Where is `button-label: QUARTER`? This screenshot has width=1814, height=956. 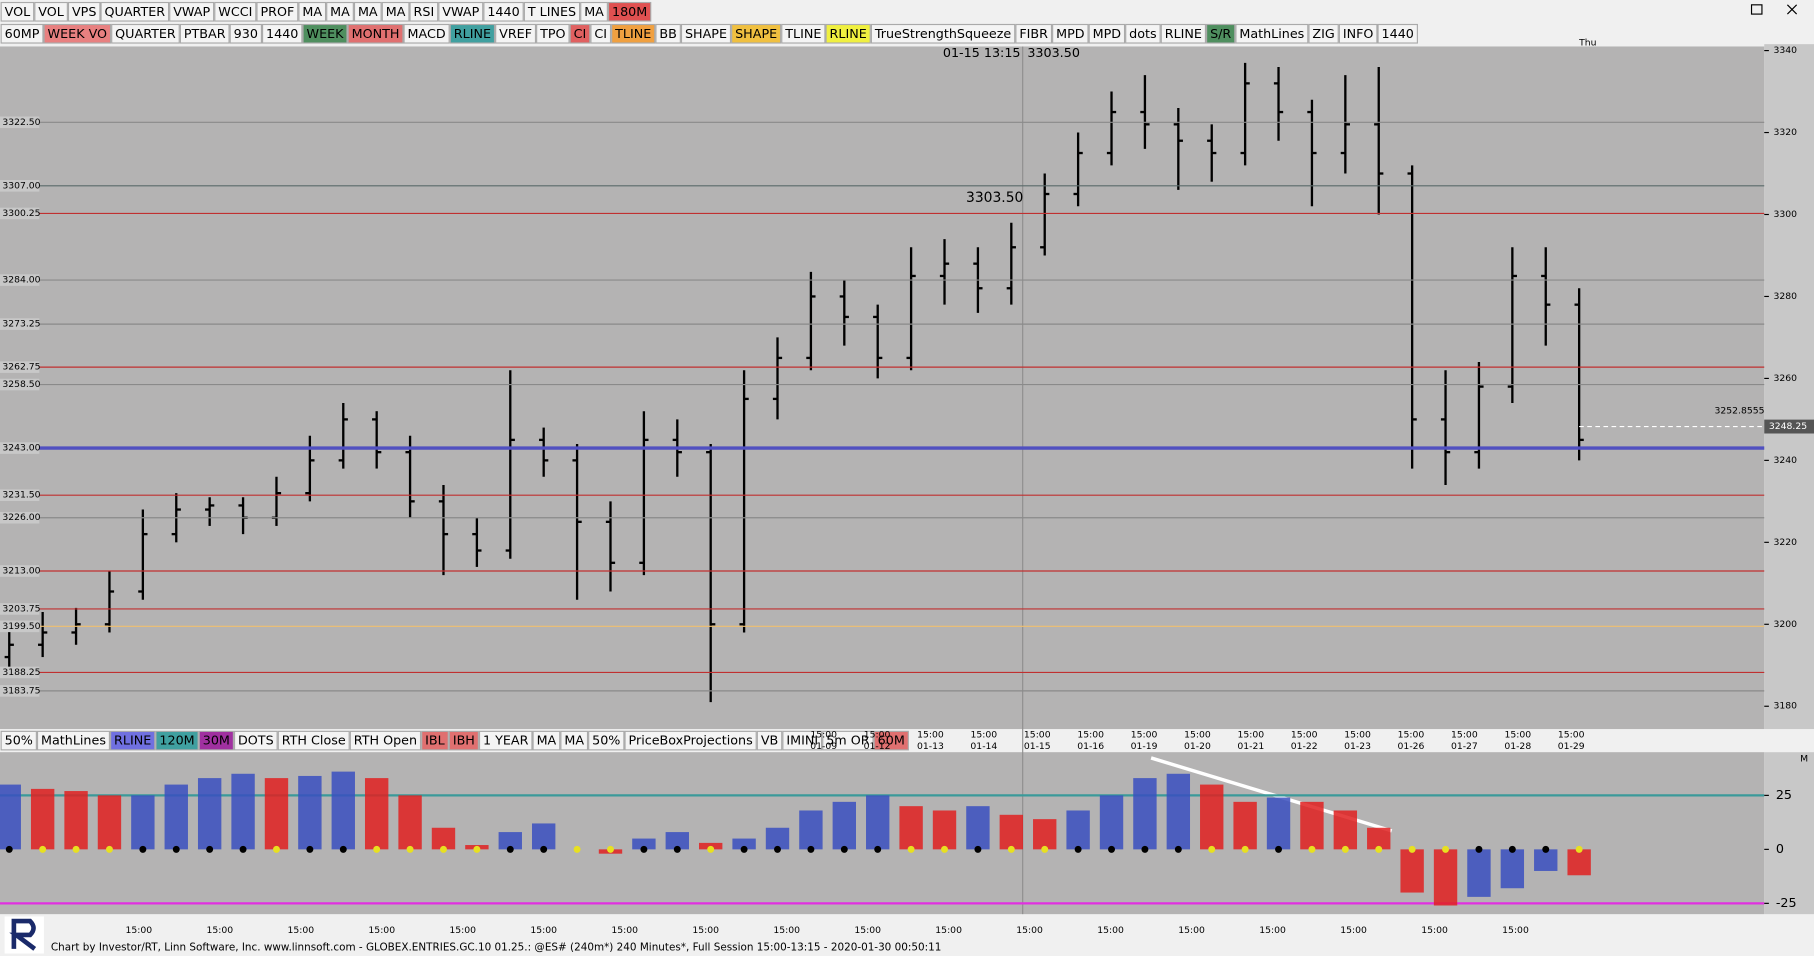
button-label: QUARTER is located at coordinates (135, 11).